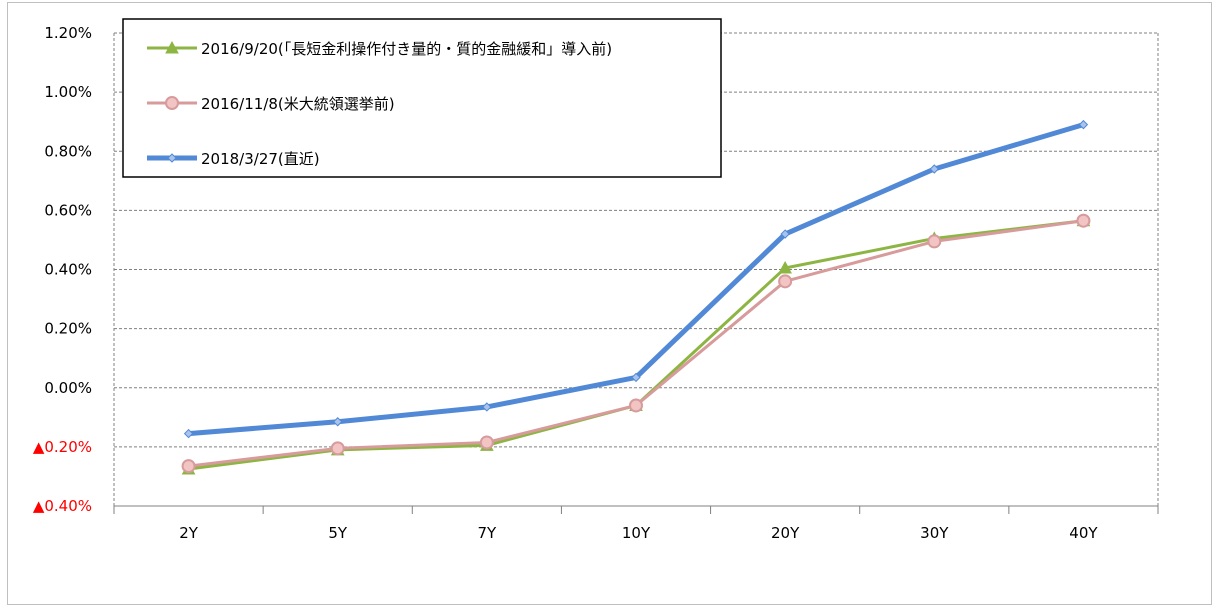  I want to click on y-tick-label: 0.00%, so click(68, 388).